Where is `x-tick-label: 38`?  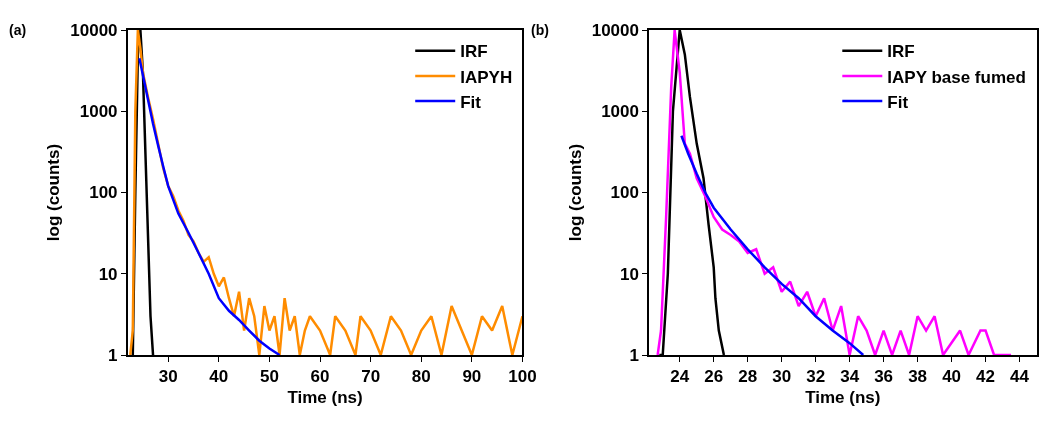 x-tick-label: 38 is located at coordinates (918, 377).